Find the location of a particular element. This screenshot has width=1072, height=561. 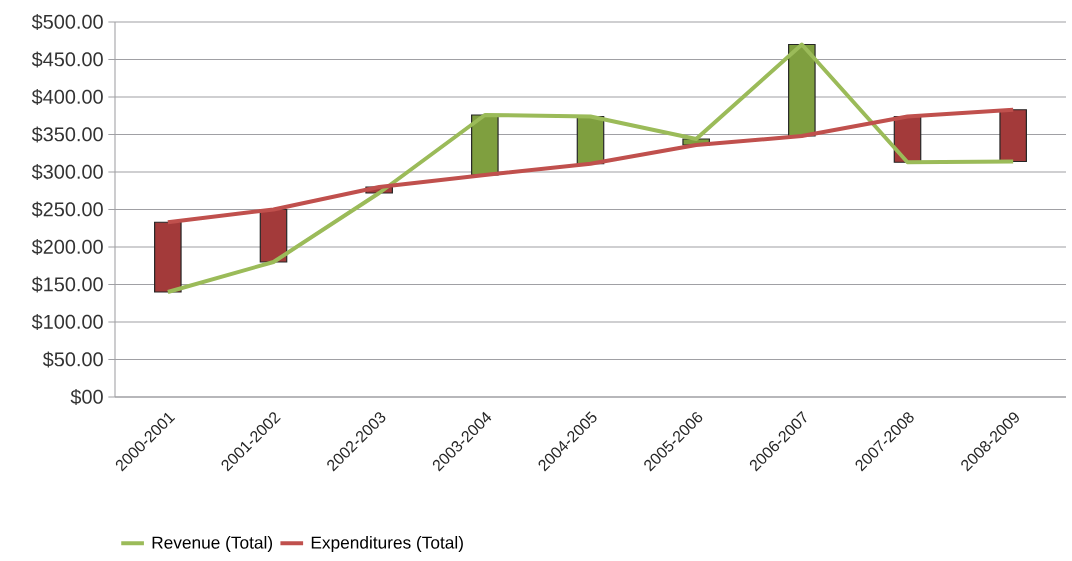

legend-label: Expenditures (Total) is located at coordinates (387, 544).